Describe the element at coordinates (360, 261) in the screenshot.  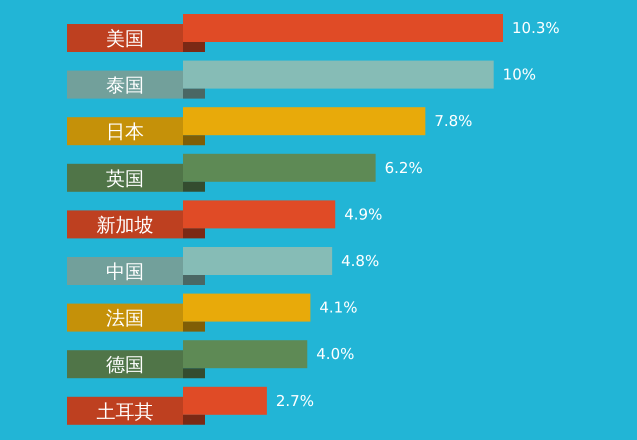
I see `data-label: 4.8%` at that location.